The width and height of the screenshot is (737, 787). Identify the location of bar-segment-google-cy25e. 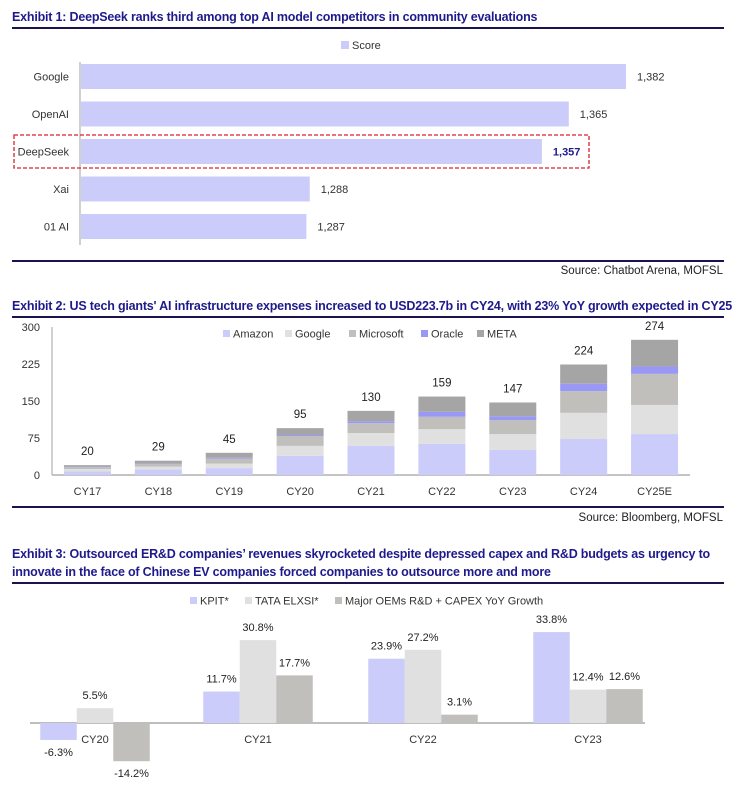
(655, 419).